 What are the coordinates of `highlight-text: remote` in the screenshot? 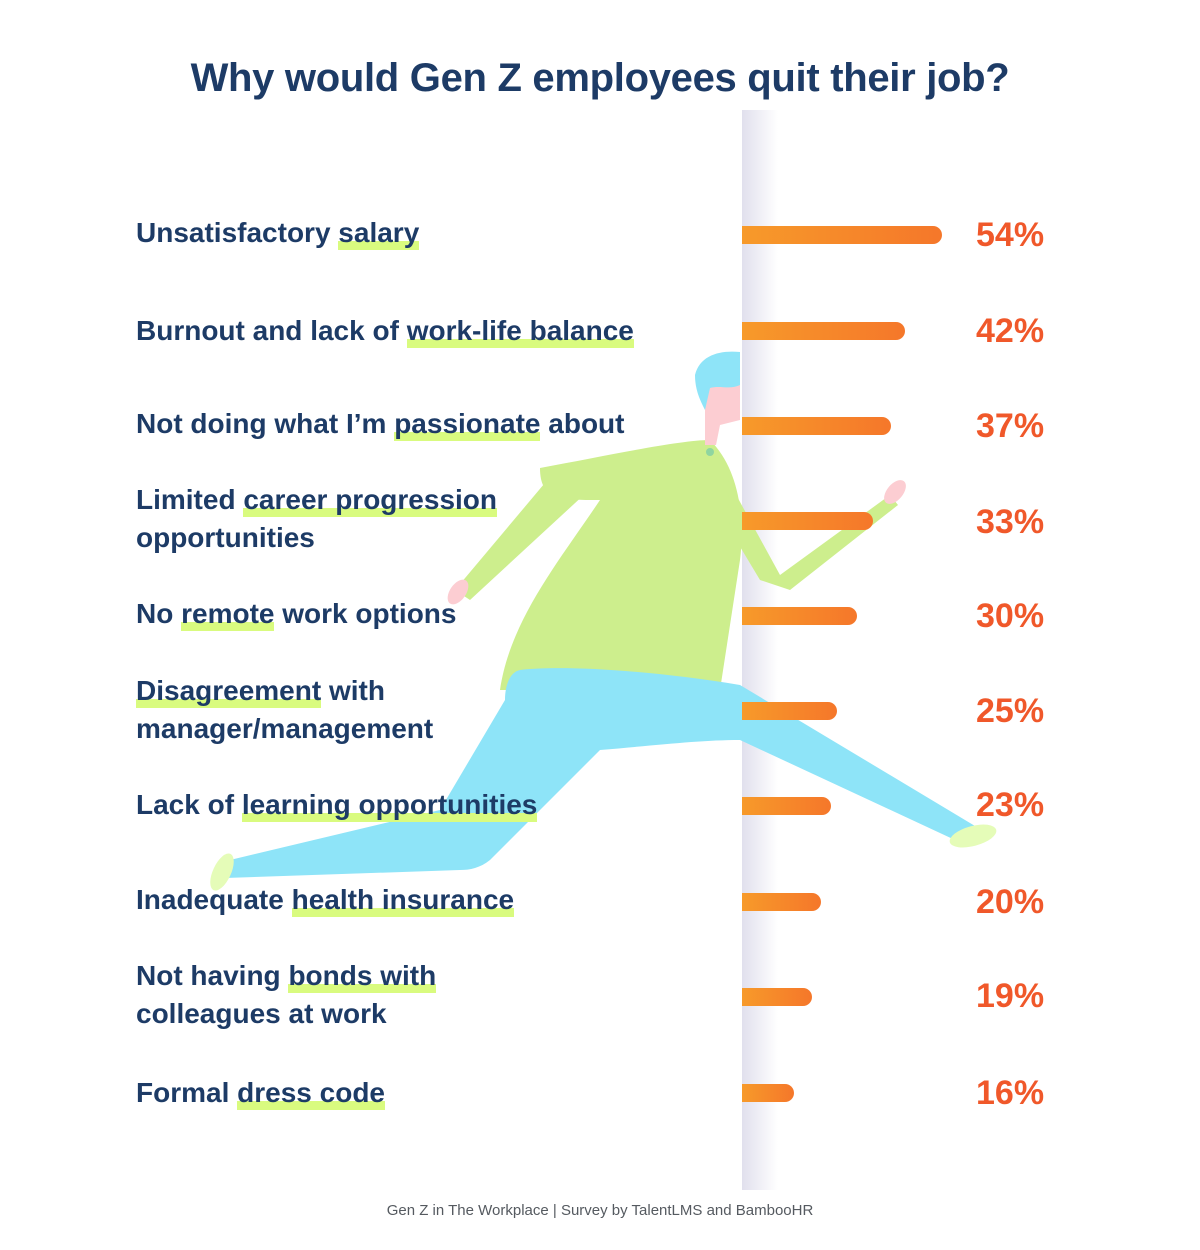 It's located at (228, 614).